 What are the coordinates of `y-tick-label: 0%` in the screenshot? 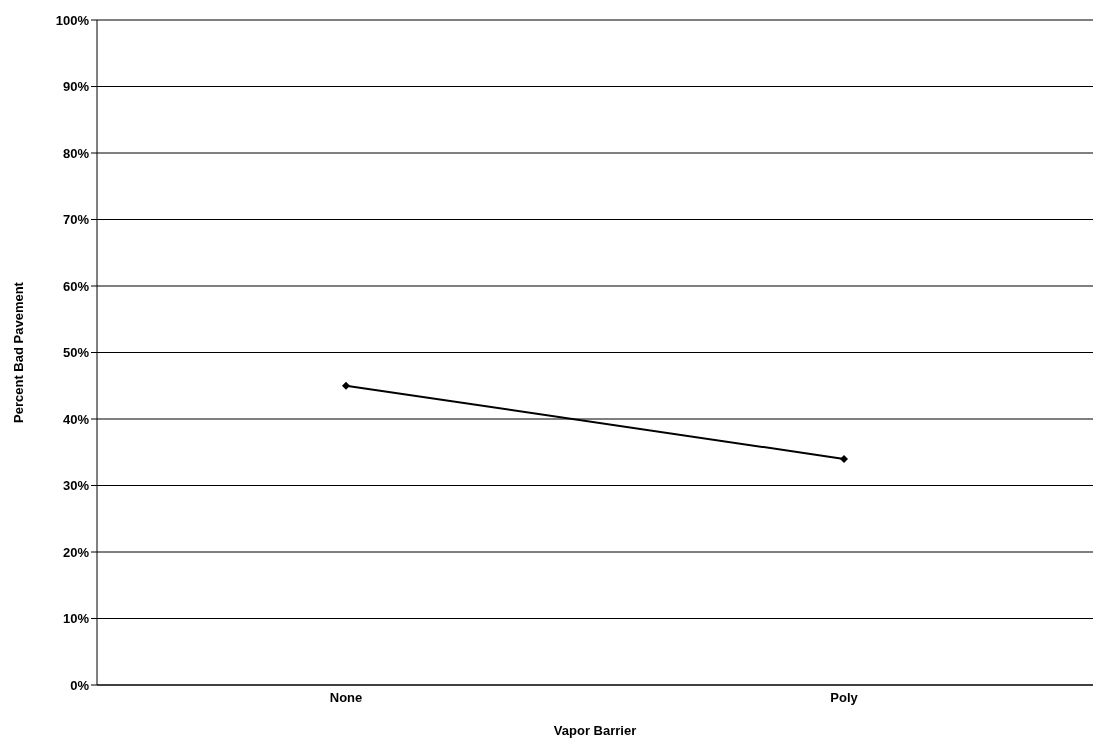 It's located at (80, 685).